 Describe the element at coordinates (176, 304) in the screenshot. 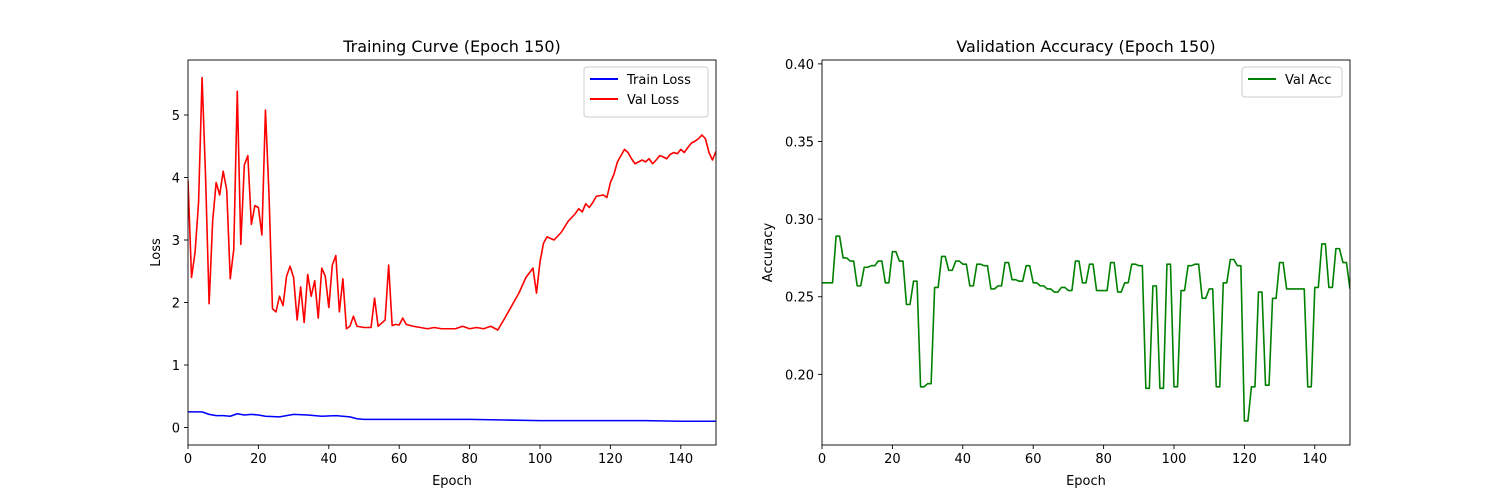

I see `y-tick-label: 2` at that location.